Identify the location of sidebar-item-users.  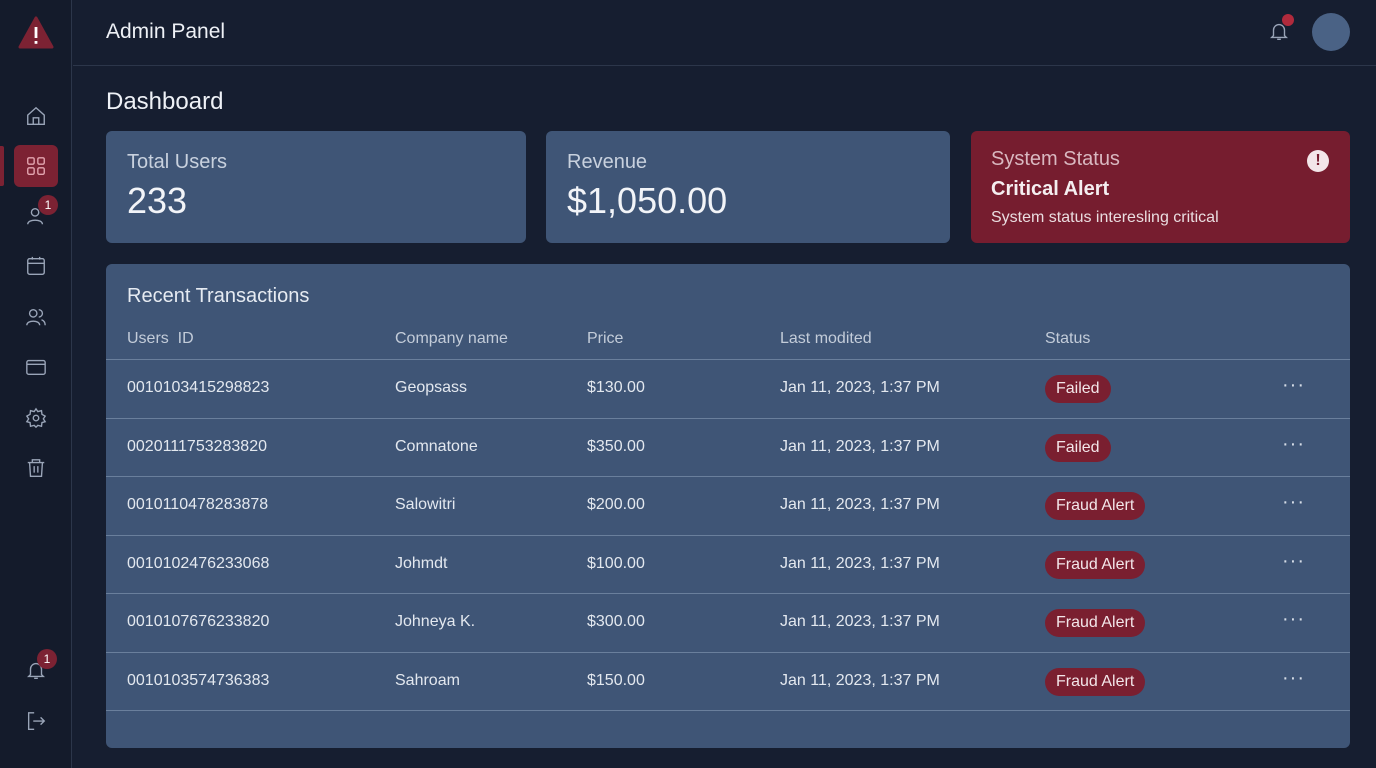
(36, 317).